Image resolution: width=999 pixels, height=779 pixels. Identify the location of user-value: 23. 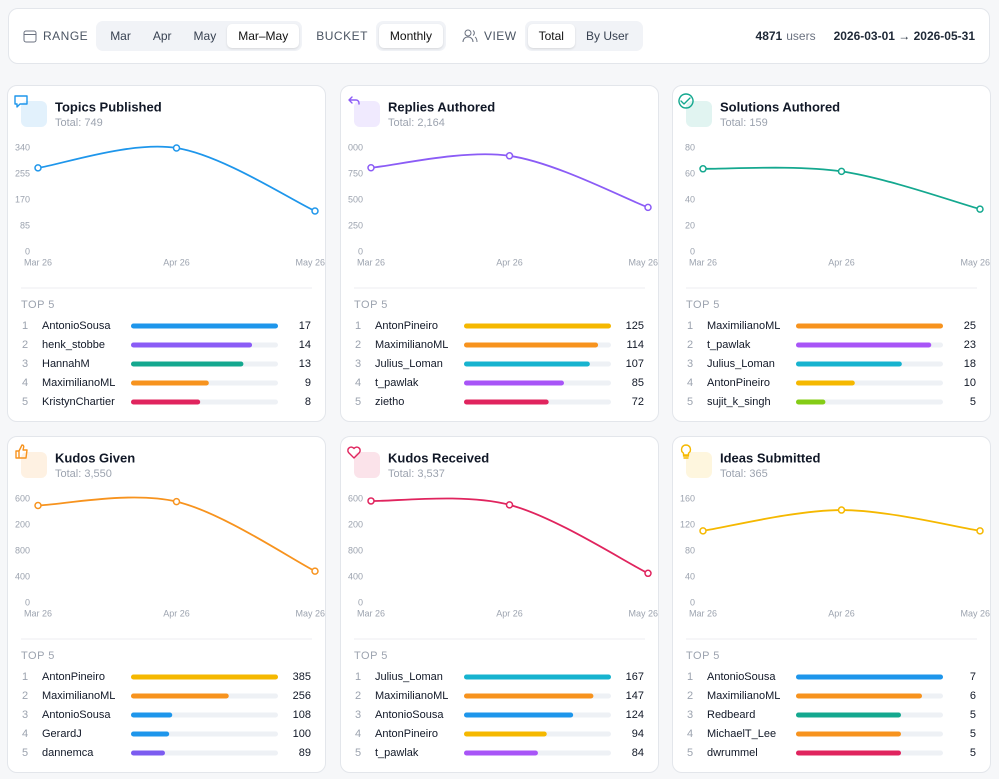
(970, 345).